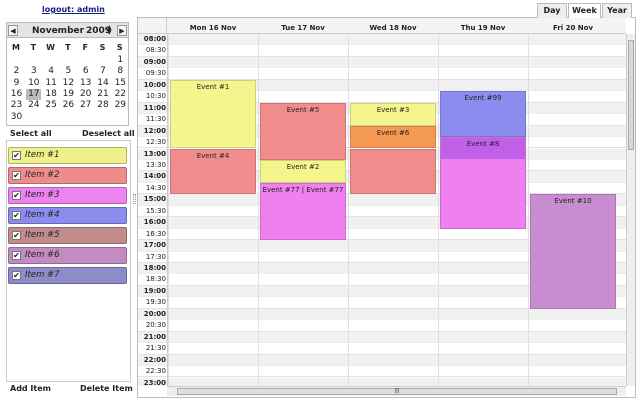 This screenshot has width=640, height=400. Describe the element at coordinates (51, 93) in the screenshot. I see `day-cell: 18` at that location.